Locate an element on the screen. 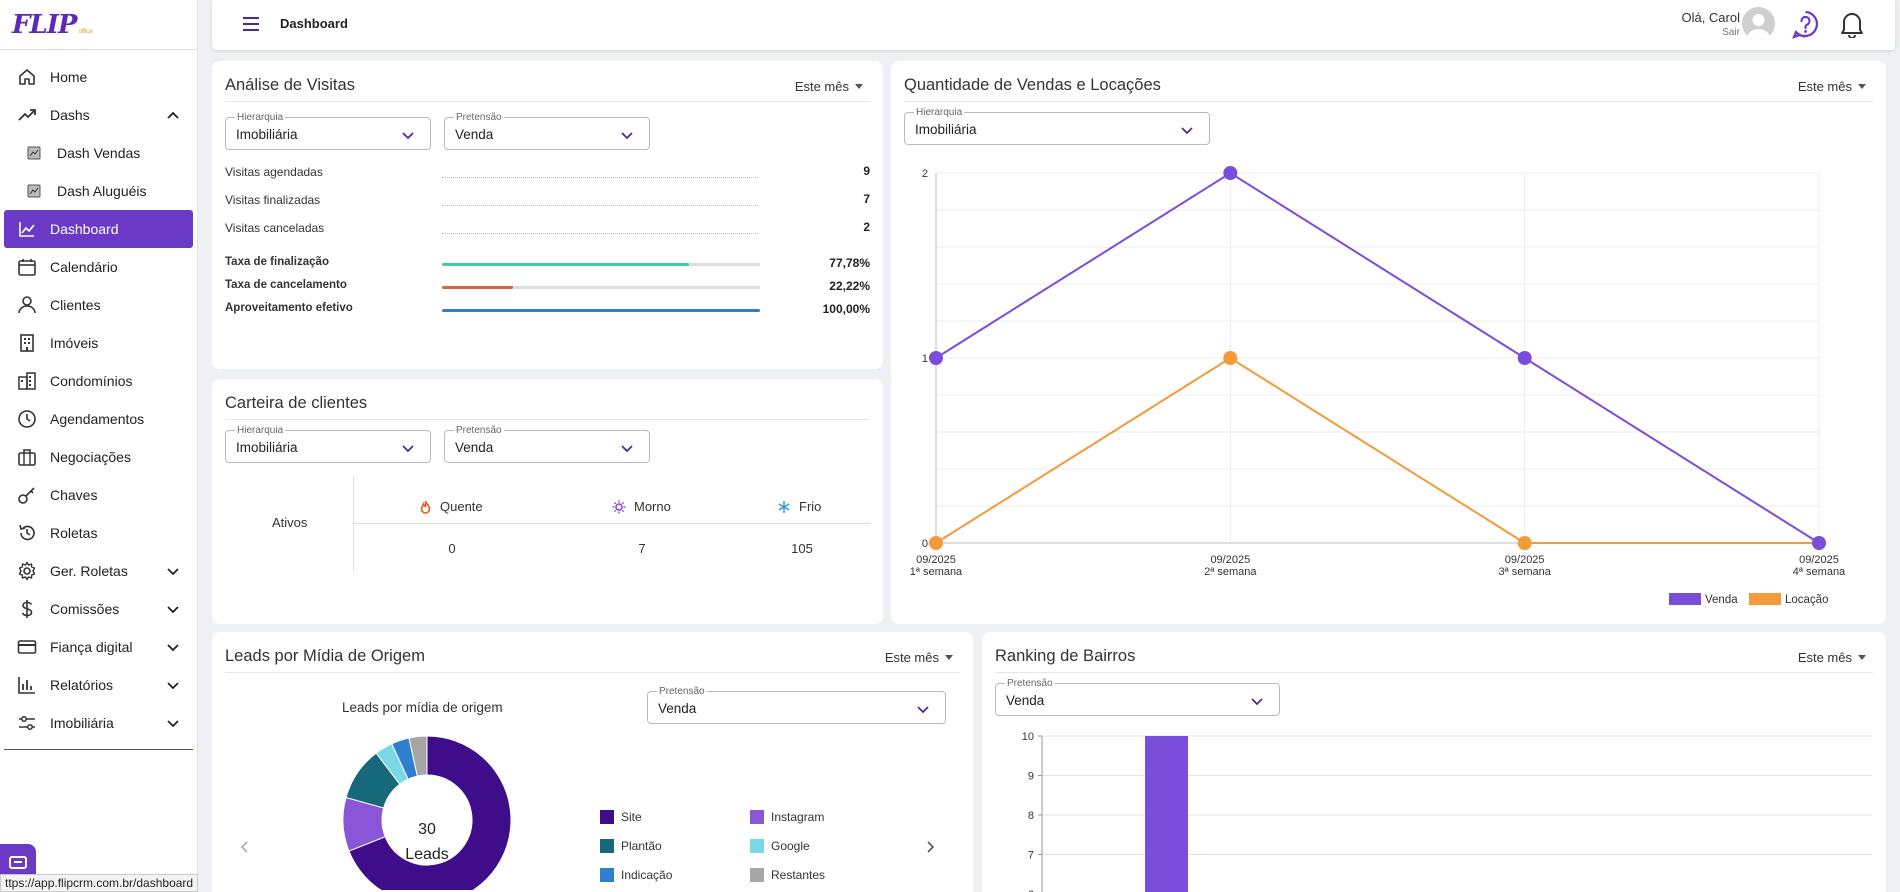 This screenshot has height=892, width=1900. legend-label: Google is located at coordinates (790, 846).